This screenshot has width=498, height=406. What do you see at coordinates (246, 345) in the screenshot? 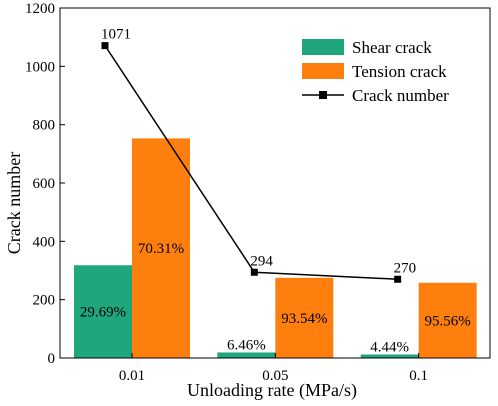
I see `bar-label-0-1: 6.46%` at bounding box center [246, 345].